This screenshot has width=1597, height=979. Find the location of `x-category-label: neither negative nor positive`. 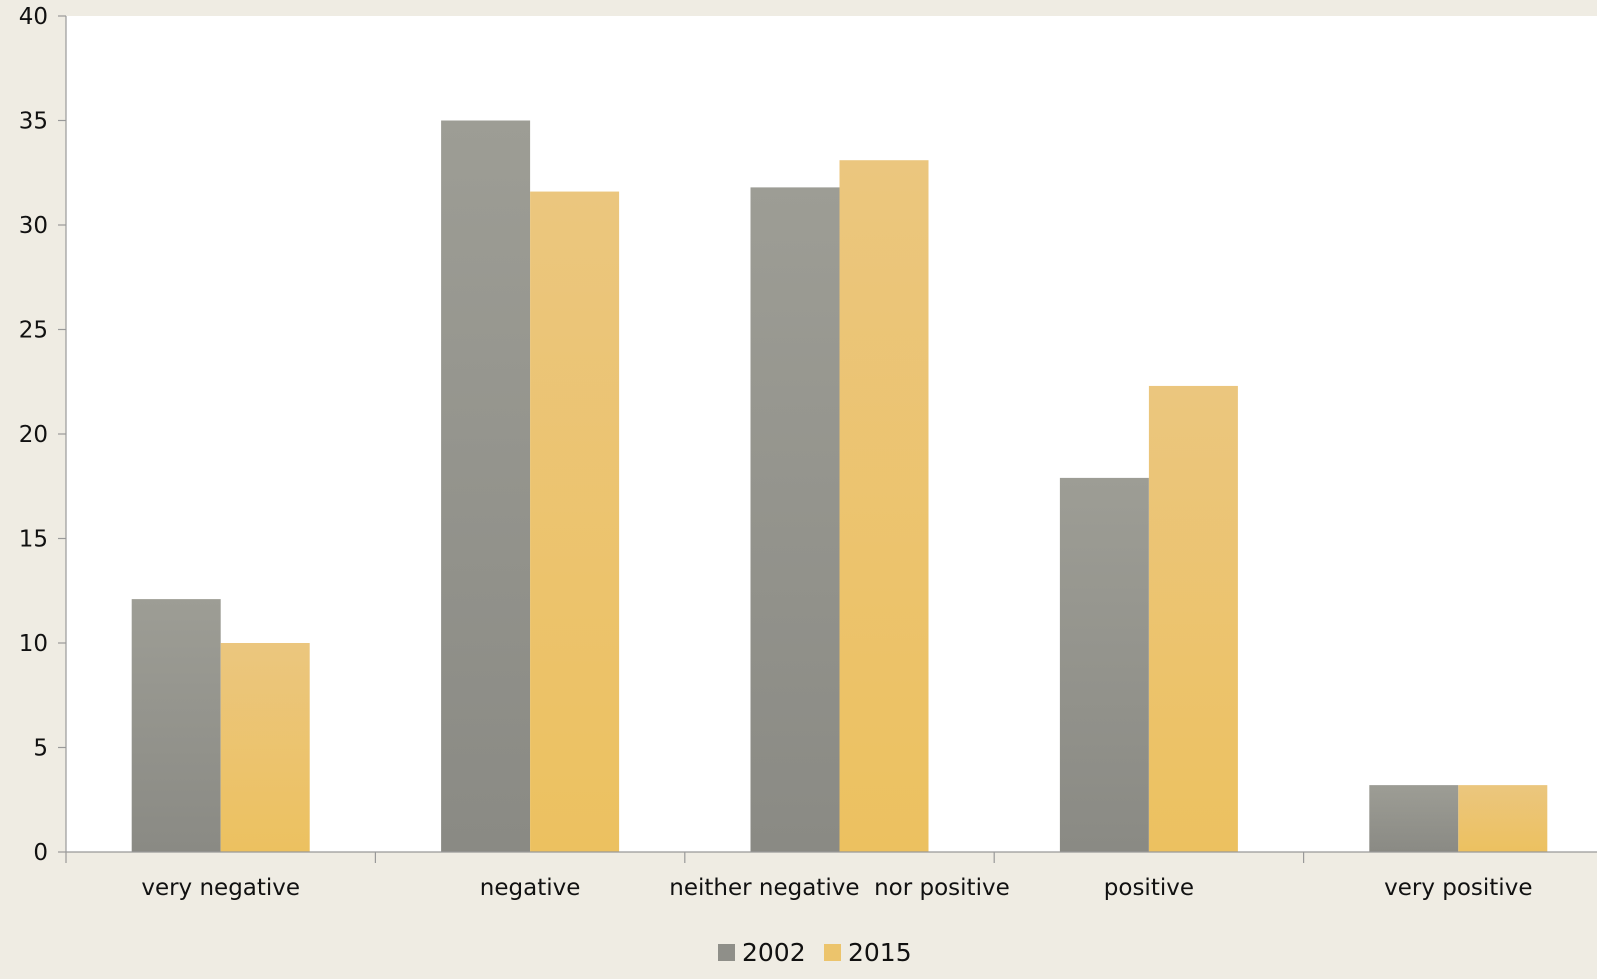

x-category-label: neither negative nor positive is located at coordinates (839, 888).